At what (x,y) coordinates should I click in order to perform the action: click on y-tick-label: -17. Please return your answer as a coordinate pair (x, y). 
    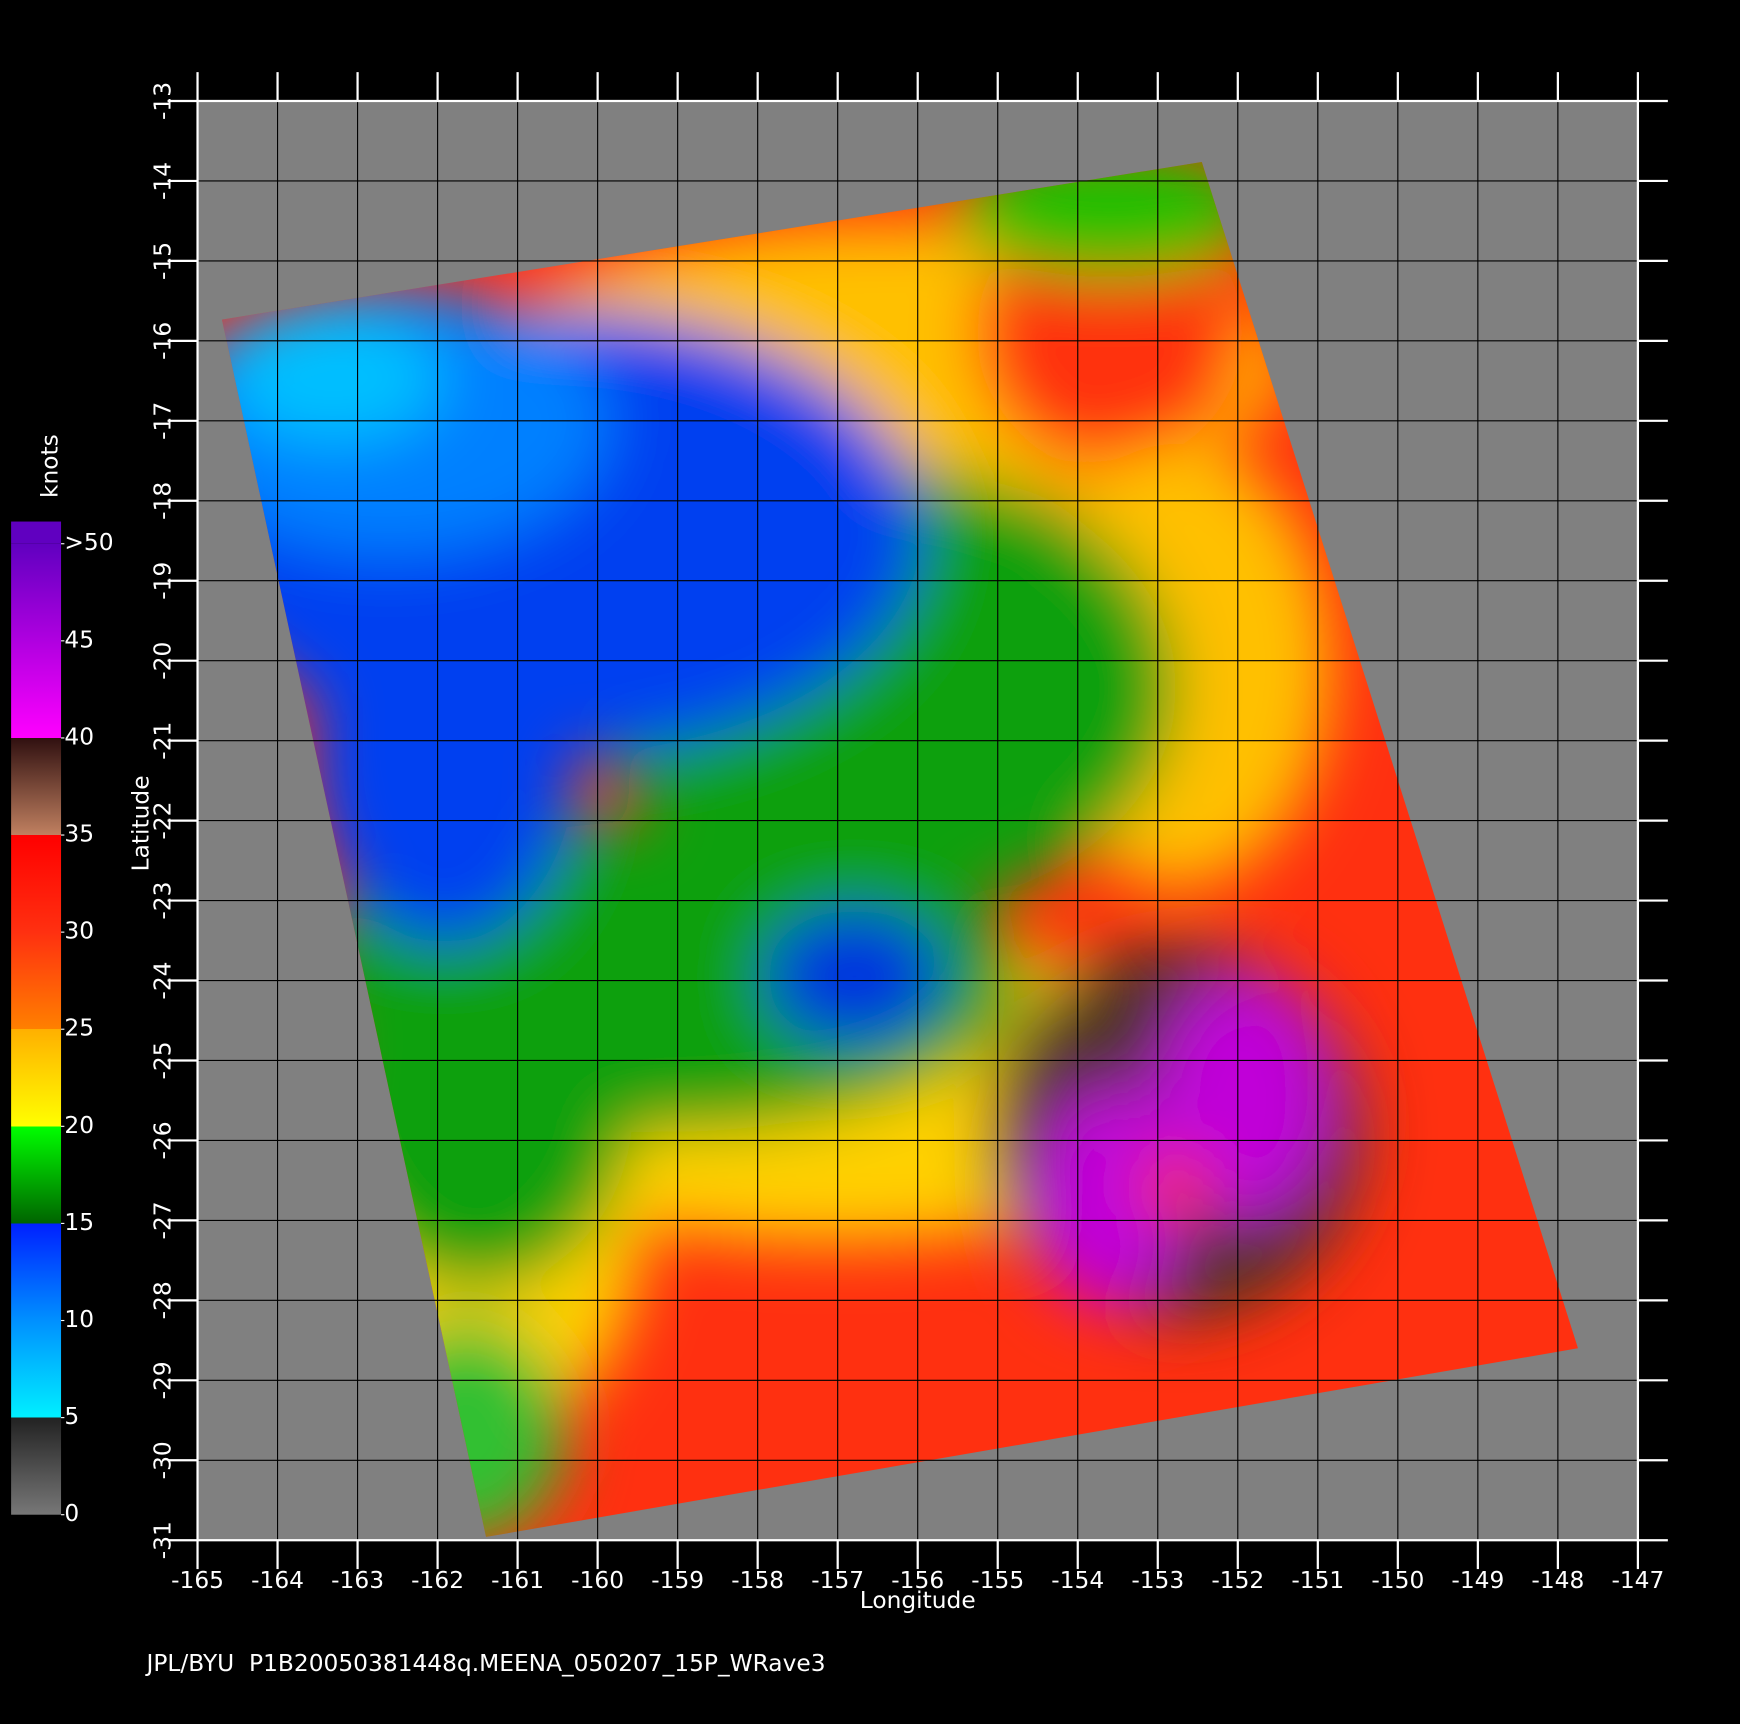
    Looking at the image, I should click on (163, 421).